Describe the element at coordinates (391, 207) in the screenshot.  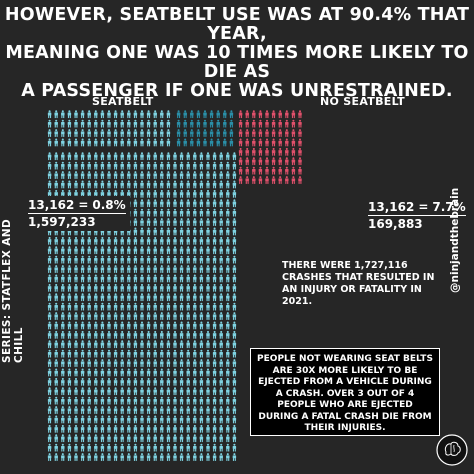
I see `no-seatbelt-deaths: 13,162` at that location.